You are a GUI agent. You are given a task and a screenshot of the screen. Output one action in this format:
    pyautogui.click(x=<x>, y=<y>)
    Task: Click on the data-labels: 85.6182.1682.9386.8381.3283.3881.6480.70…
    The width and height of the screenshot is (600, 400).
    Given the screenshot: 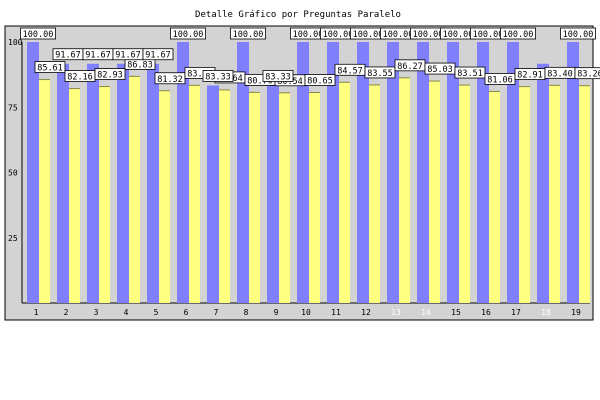 What is the action you would take?
    pyautogui.click(x=309, y=57)
    